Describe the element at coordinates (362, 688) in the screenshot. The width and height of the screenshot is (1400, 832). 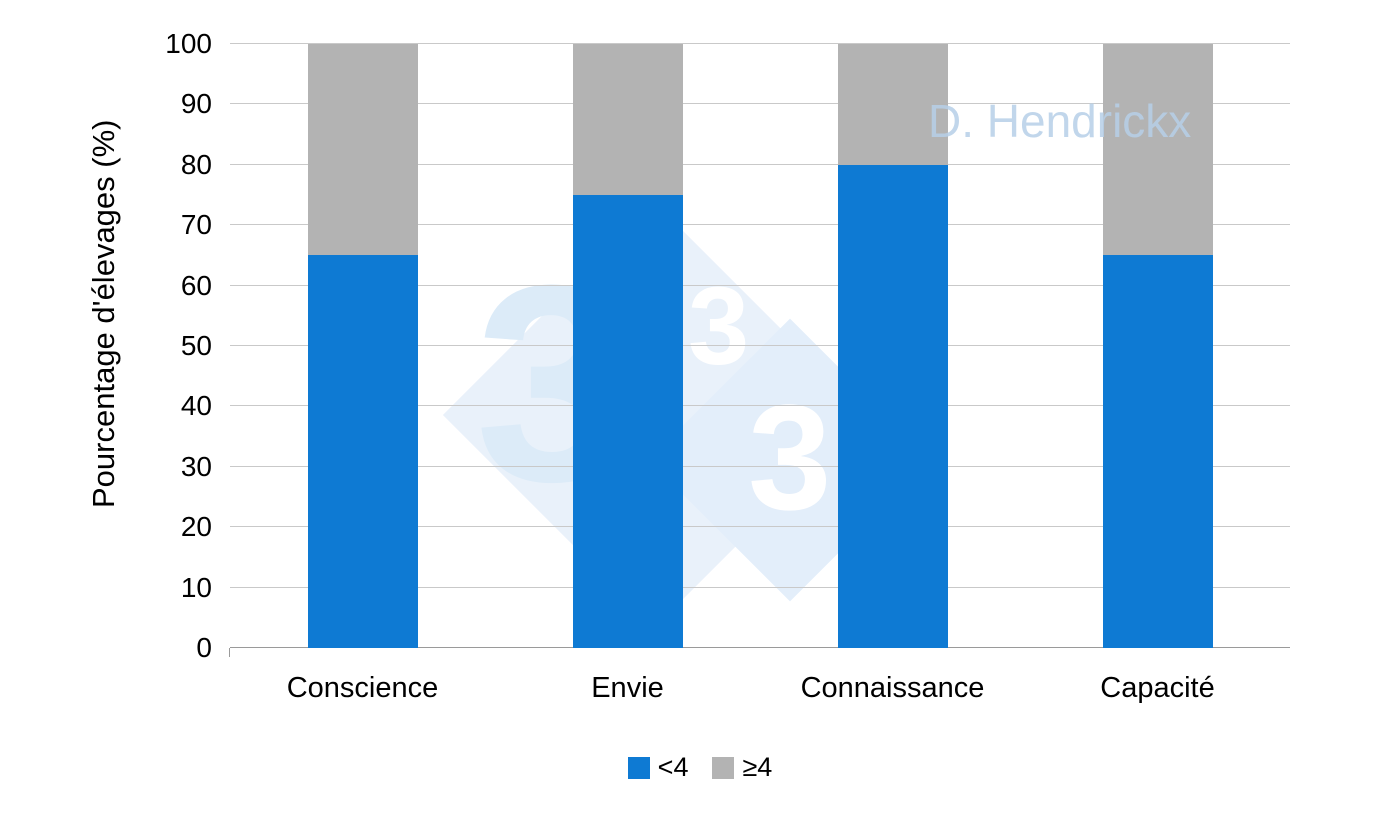
I see `category-label: Conscience` at that location.